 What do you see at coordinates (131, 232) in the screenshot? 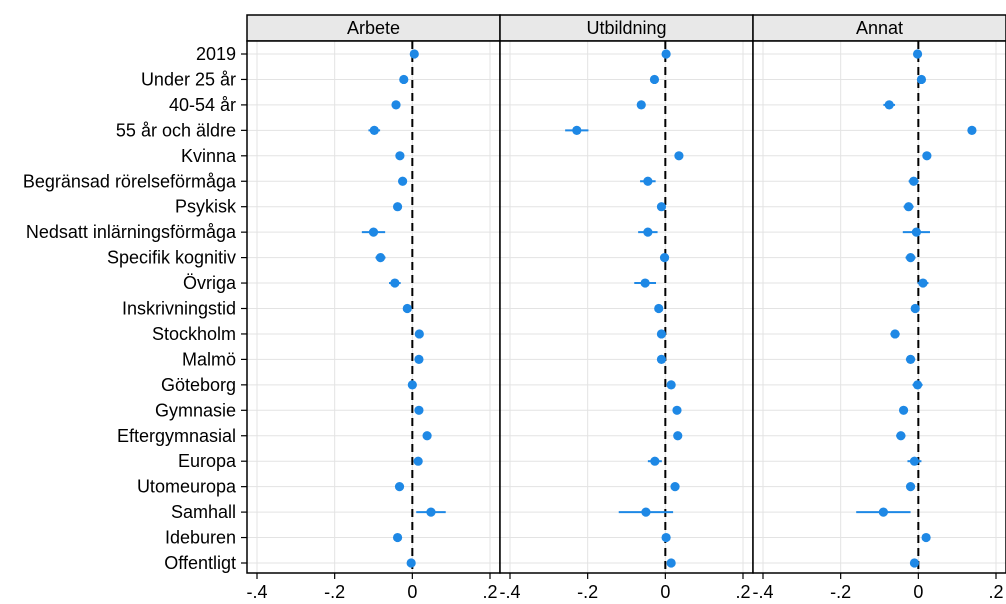
I see `category-label: Nedsatt inlärningsförmåga` at bounding box center [131, 232].